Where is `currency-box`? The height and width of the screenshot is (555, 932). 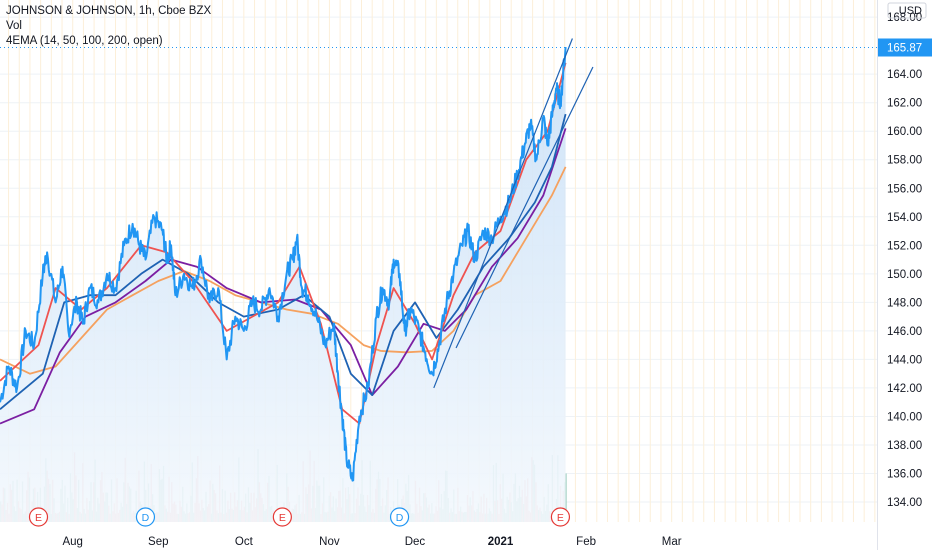 currency-box is located at coordinates (907, 10).